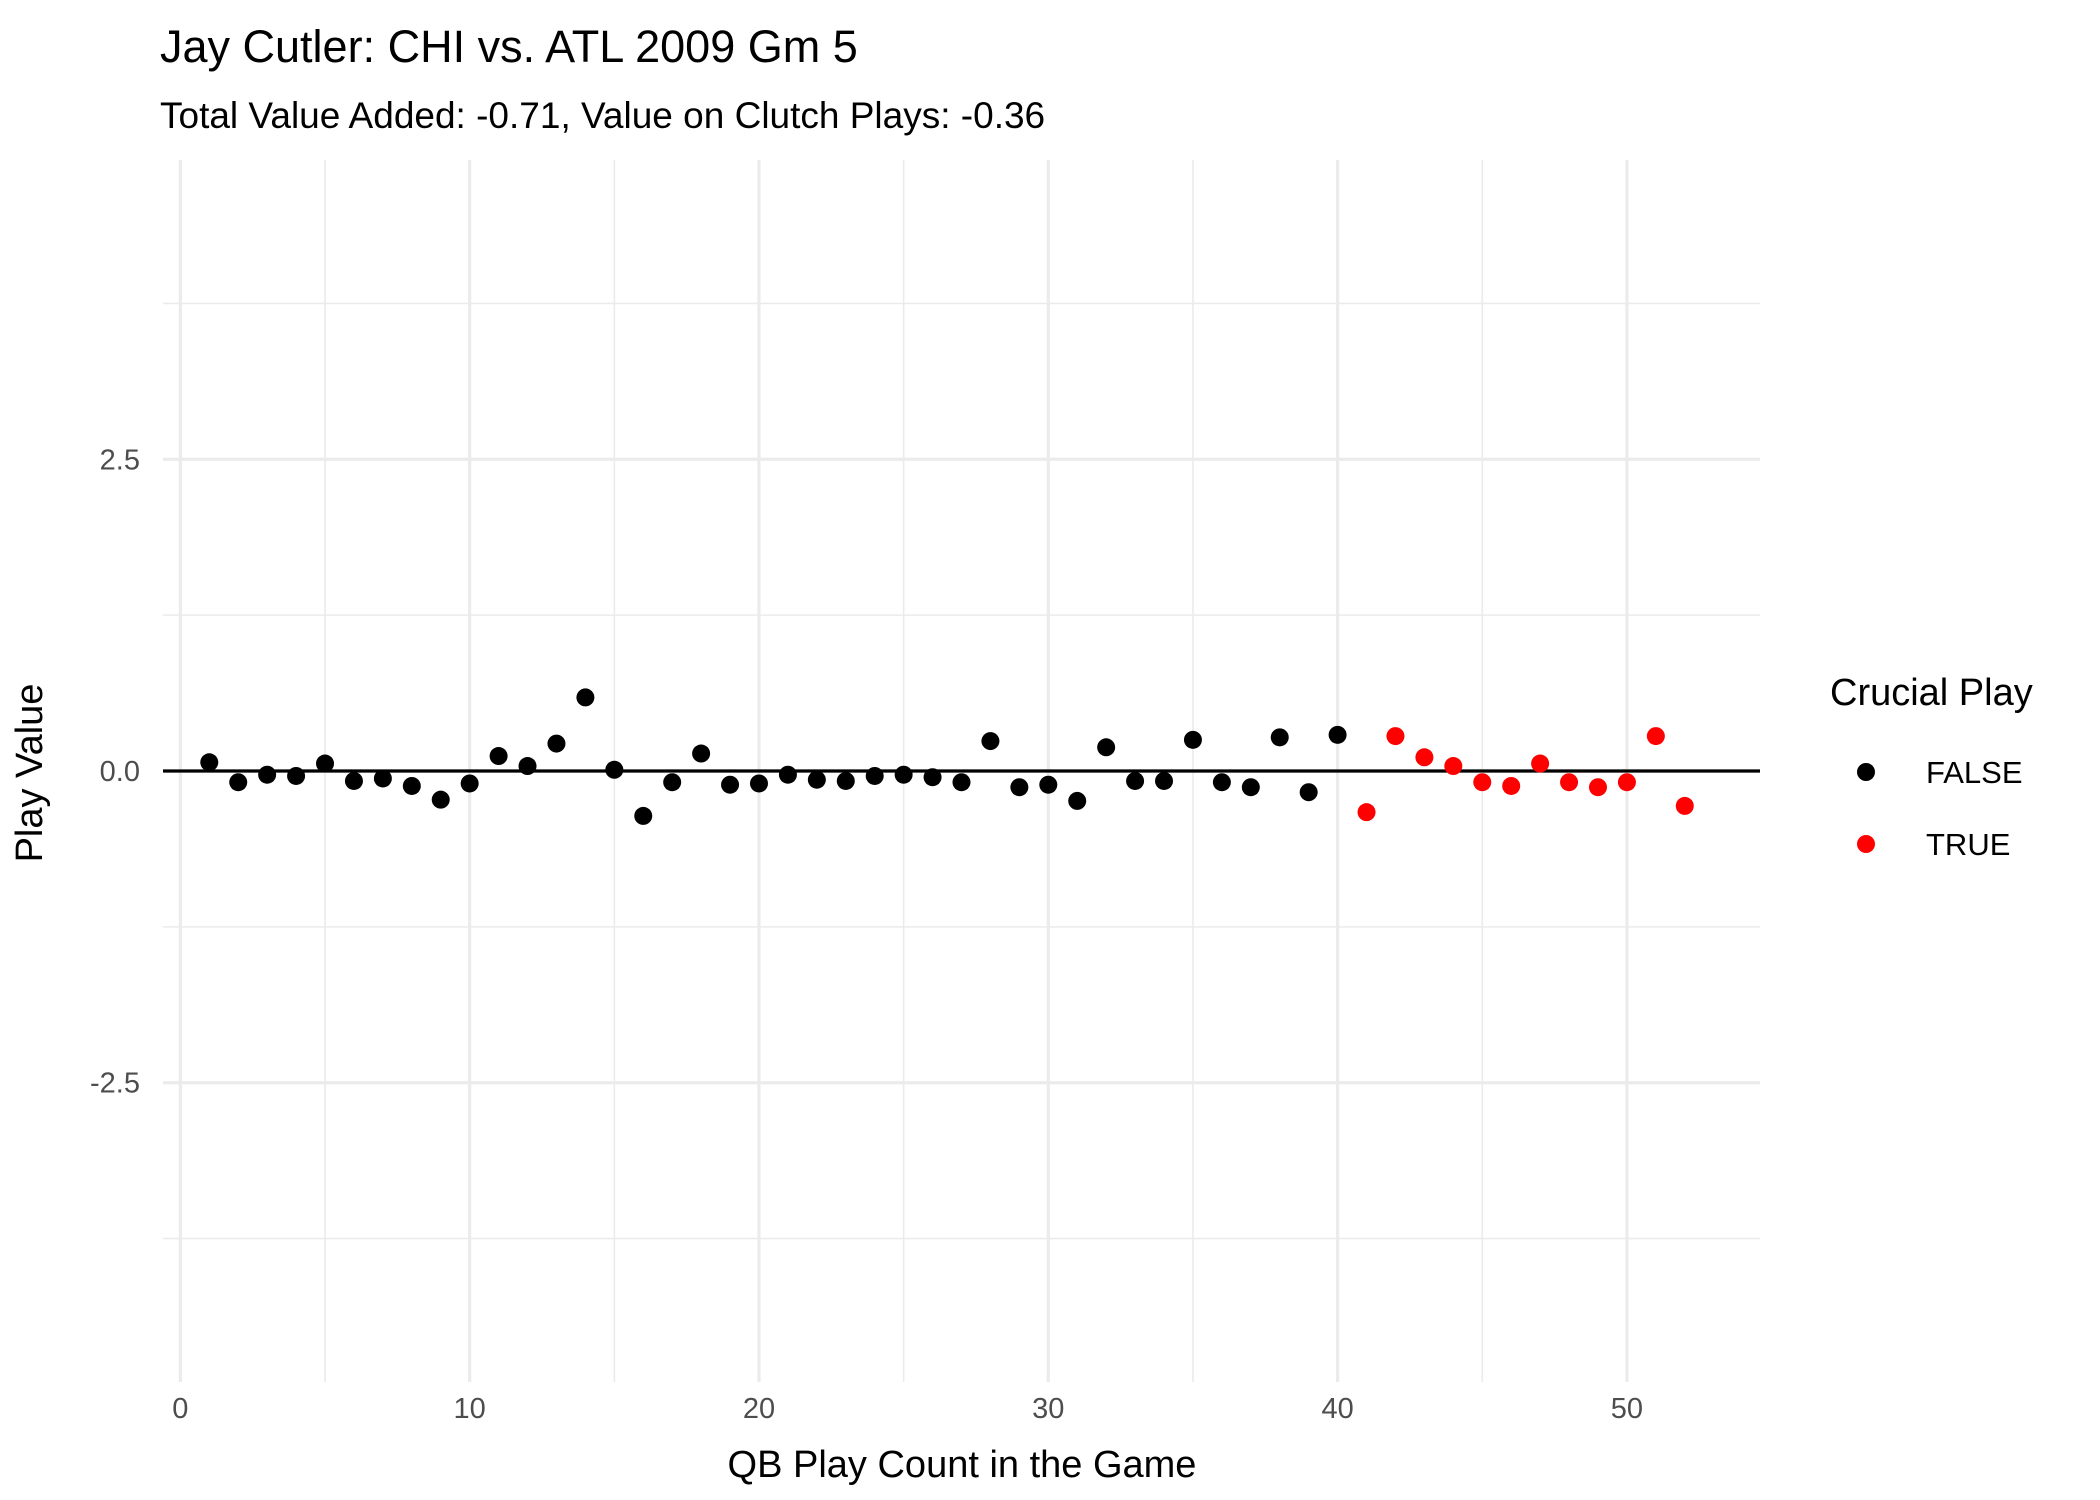 The height and width of the screenshot is (1500, 2100). Describe the element at coordinates (1968, 844) in the screenshot. I see `legend-label-true: TRUE` at that location.